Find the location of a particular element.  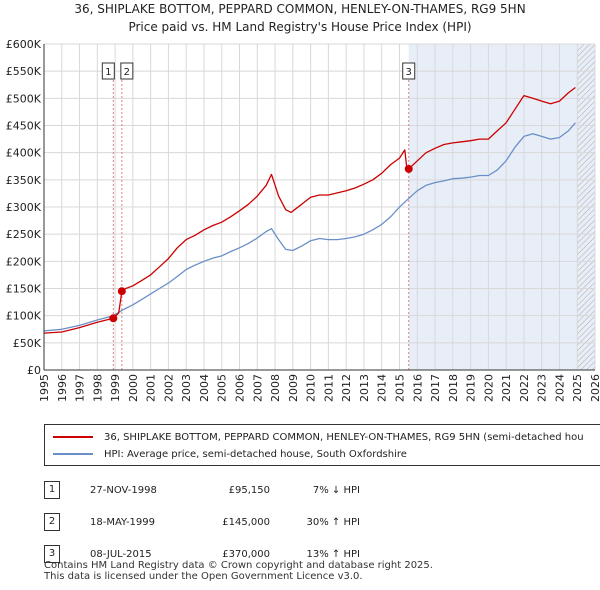

y-tick-label: £400K is located at coordinates (24, 153).